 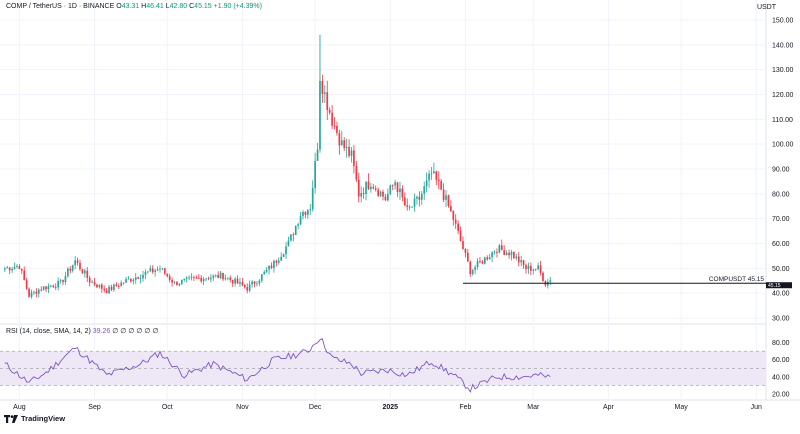 I want to click on high-label: H, so click(x=144, y=6).